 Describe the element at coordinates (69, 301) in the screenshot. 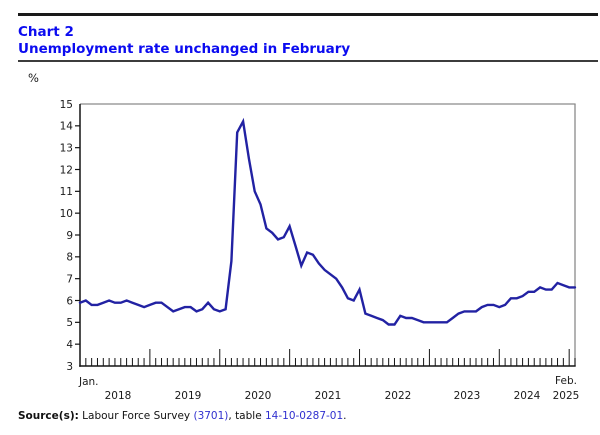

I see `y-tick-label: 6` at that location.